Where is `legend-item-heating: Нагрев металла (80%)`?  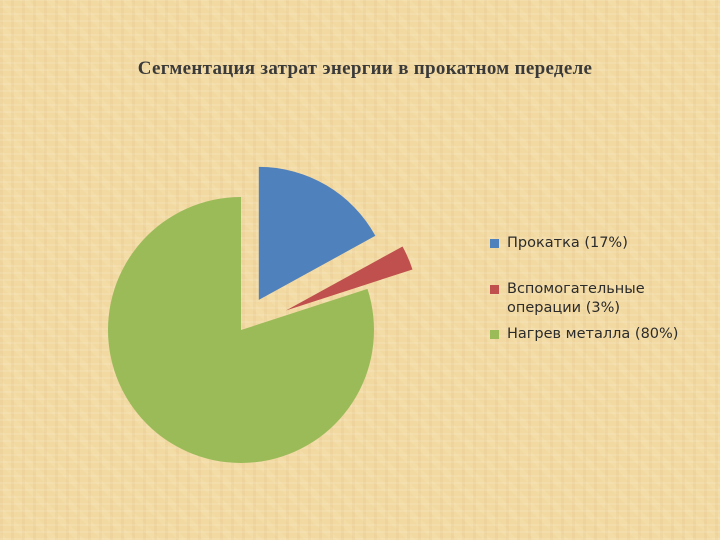
legend-item-heating: Нагрев металла (80%) is located at coordinates (600, 334).